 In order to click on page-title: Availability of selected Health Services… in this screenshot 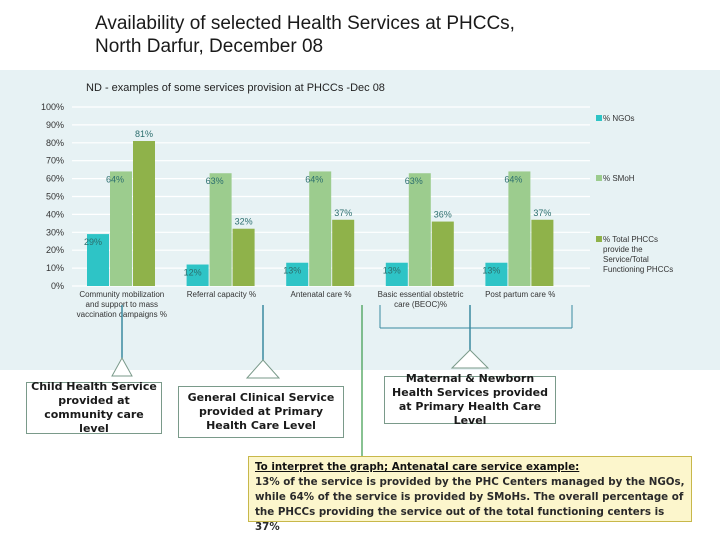, I will do `click(305, 35)`.